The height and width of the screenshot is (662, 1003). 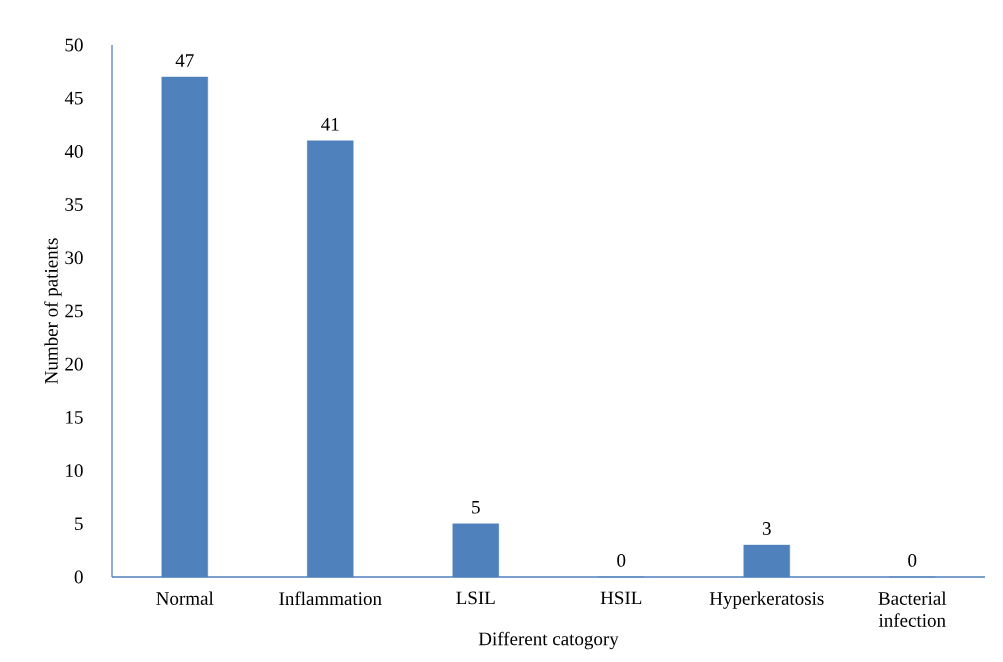 I want to click on x-tick-label: Normal, so click(x=185, y=598).